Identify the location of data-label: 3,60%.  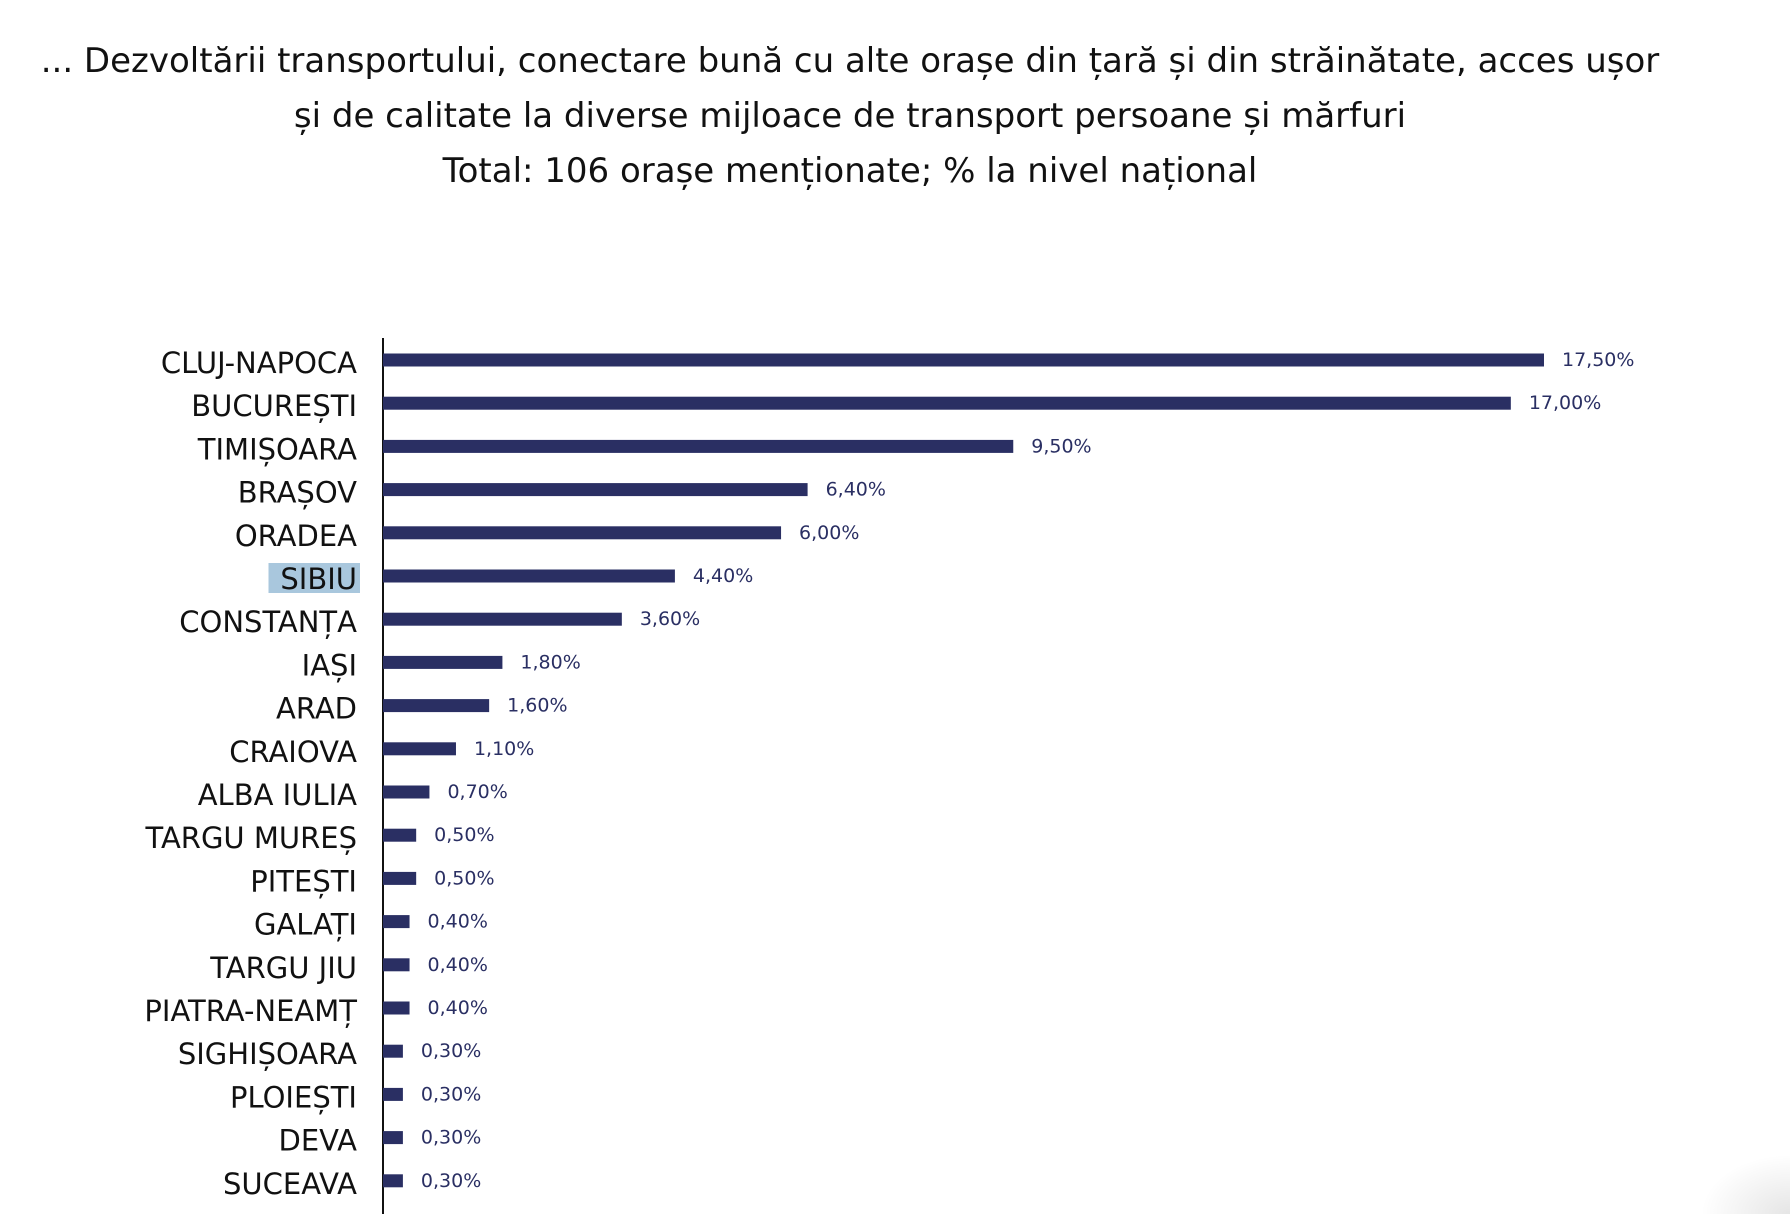
(670, 619).